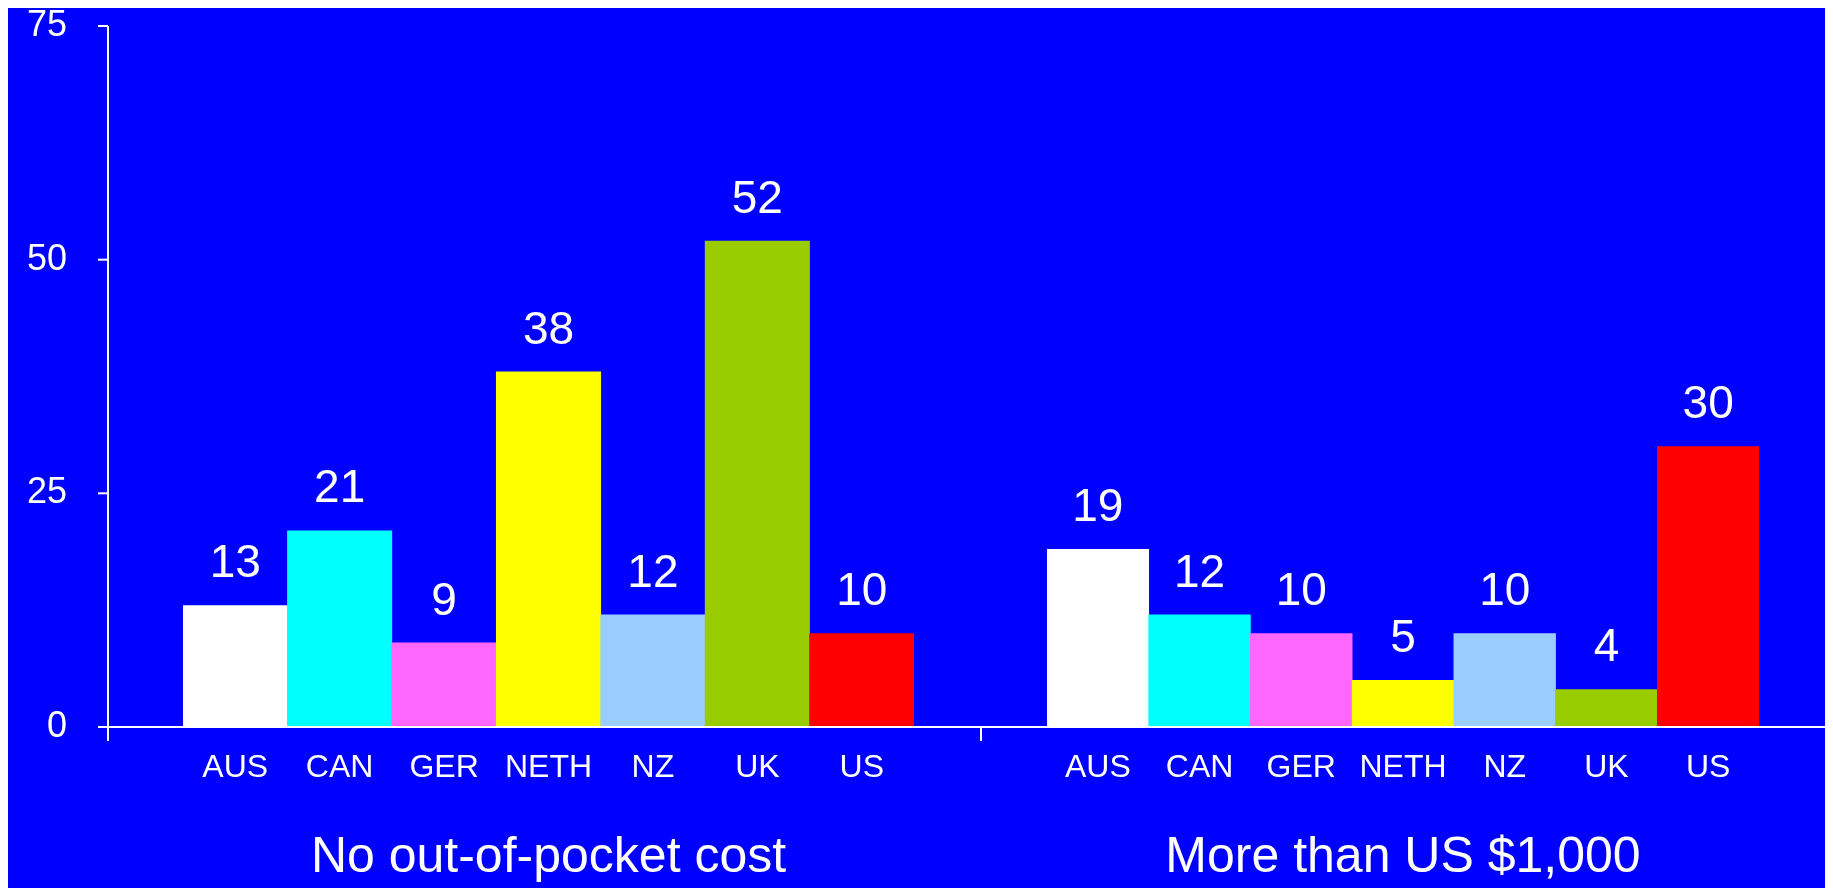  What do you see at coordinates (1403, 854) in the screenshot?
I see `x-axis-title: More than US $1,000` at bounding box center [1403, 854].